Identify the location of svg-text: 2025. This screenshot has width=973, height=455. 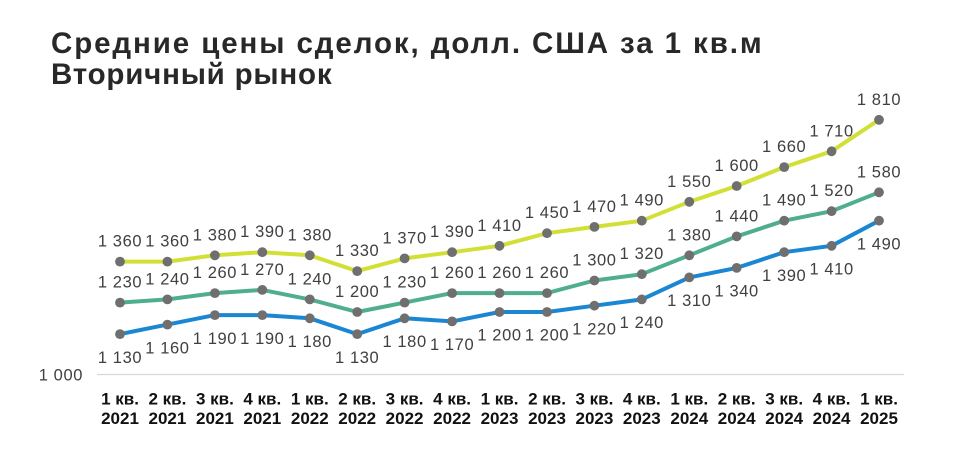
(879, 418).